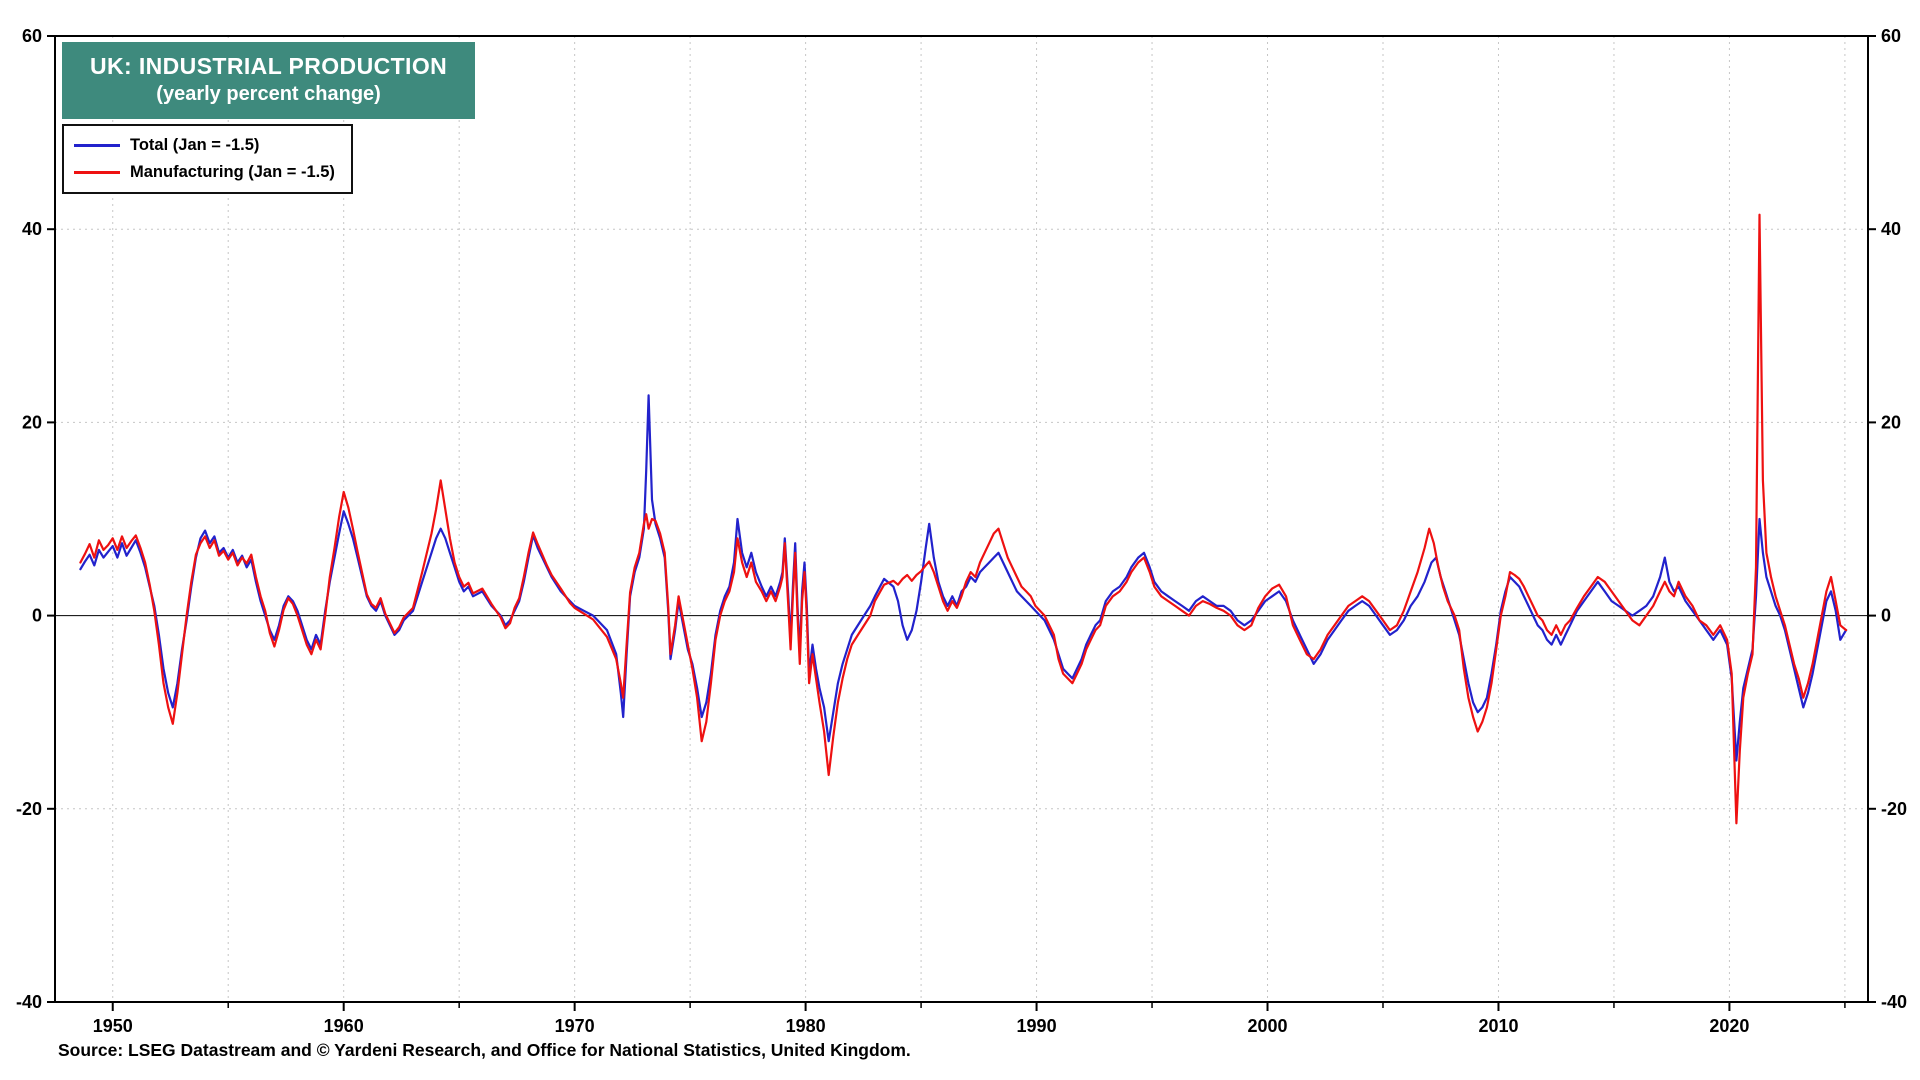 The width and height of the screenshot is (1920, 1080). What do you see at coordinates (29, 809) in the screenshot?
I see `y-axis-label-left: -20` at bounding box center [29, 809].